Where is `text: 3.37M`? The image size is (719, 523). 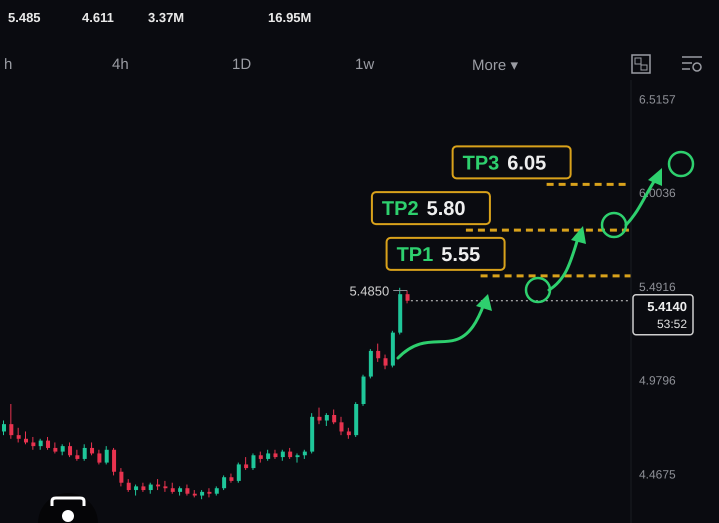
text: 3.37M is located at coordinates (166, 17).